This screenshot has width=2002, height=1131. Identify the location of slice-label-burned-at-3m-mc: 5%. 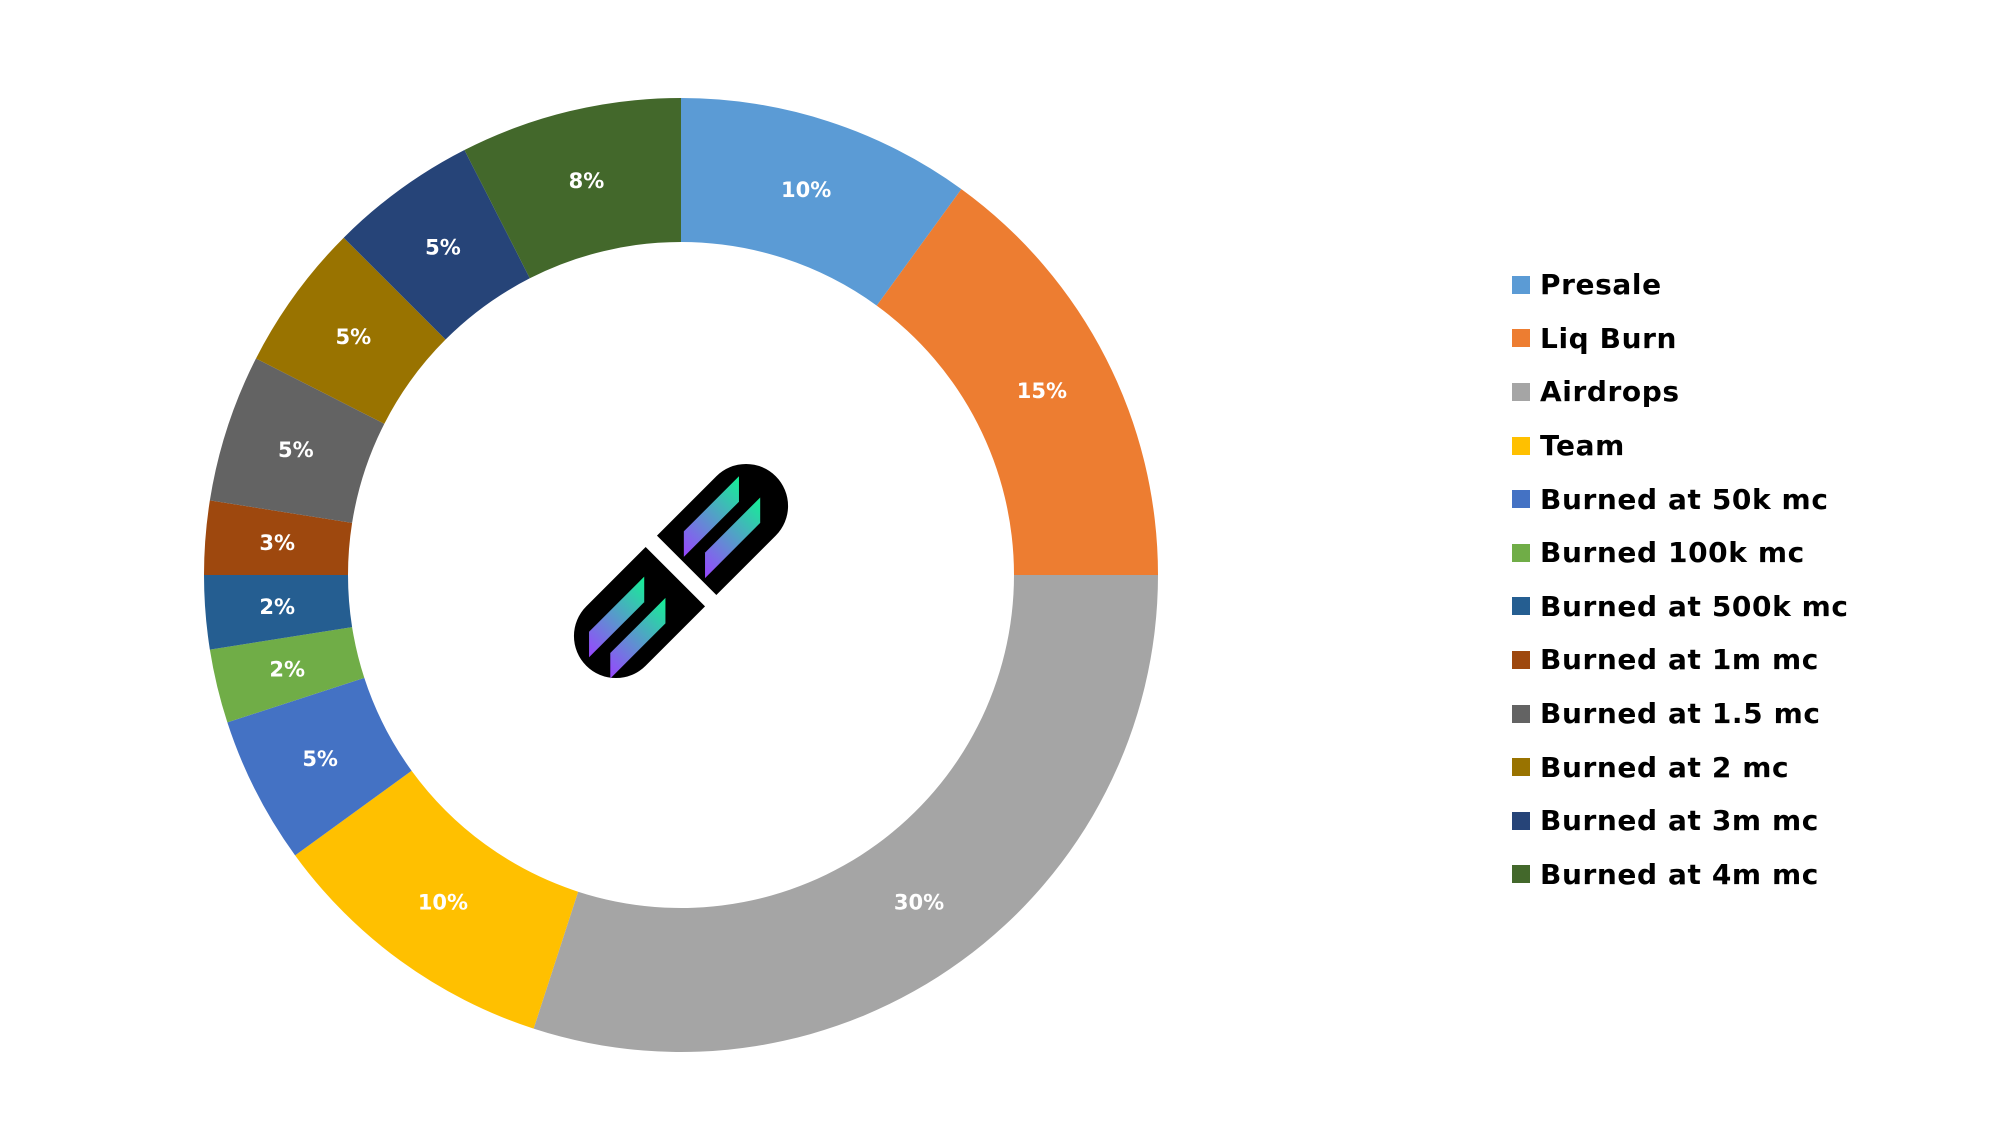
(443, 247).